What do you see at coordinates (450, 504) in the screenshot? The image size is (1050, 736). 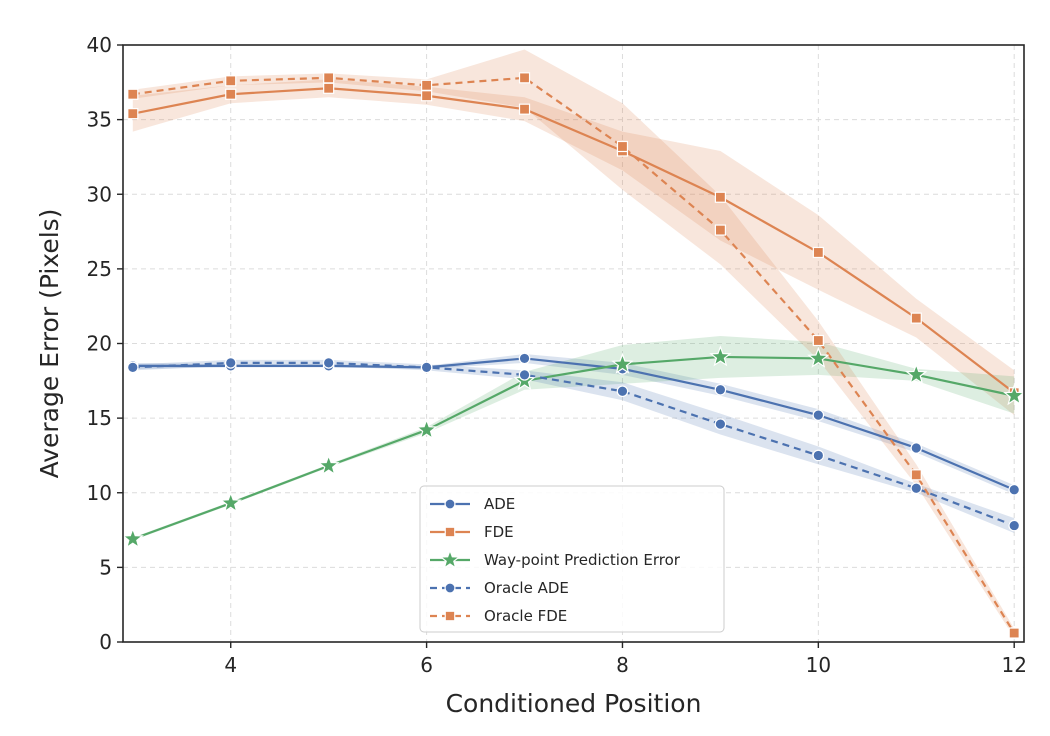 I see `legend-ade-marker` at bounding box center [450, 504].